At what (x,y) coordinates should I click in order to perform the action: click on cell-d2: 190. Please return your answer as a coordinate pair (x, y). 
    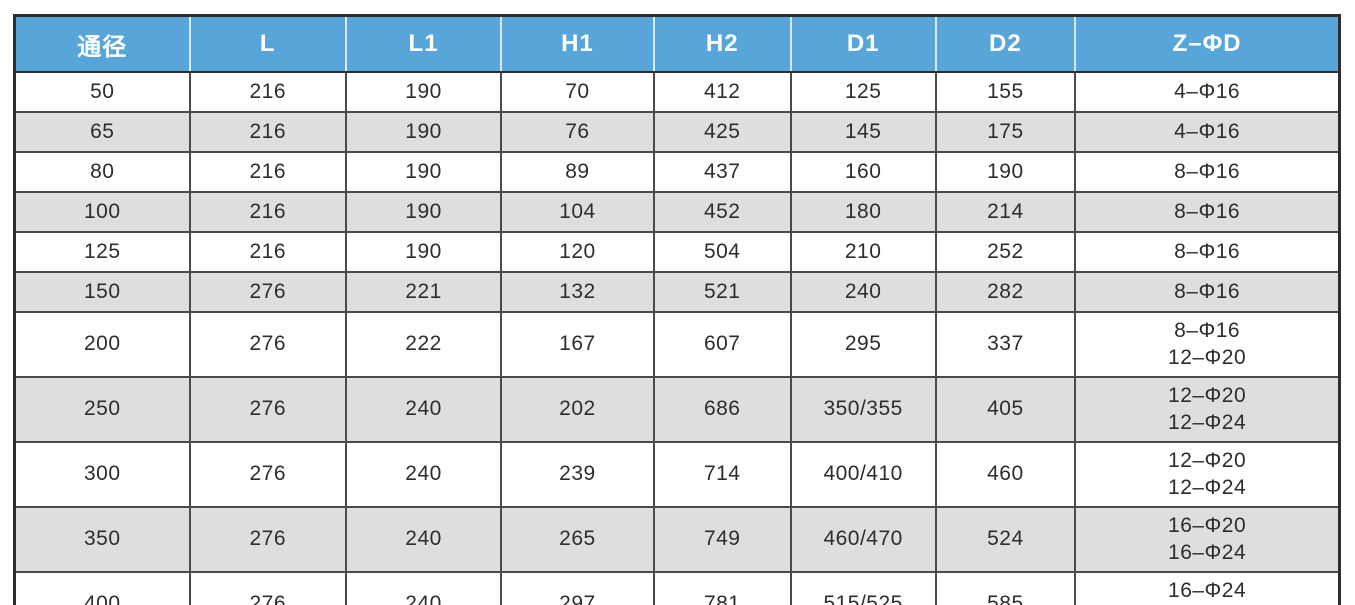
    Looking at the image, I should click on (1005, 172).